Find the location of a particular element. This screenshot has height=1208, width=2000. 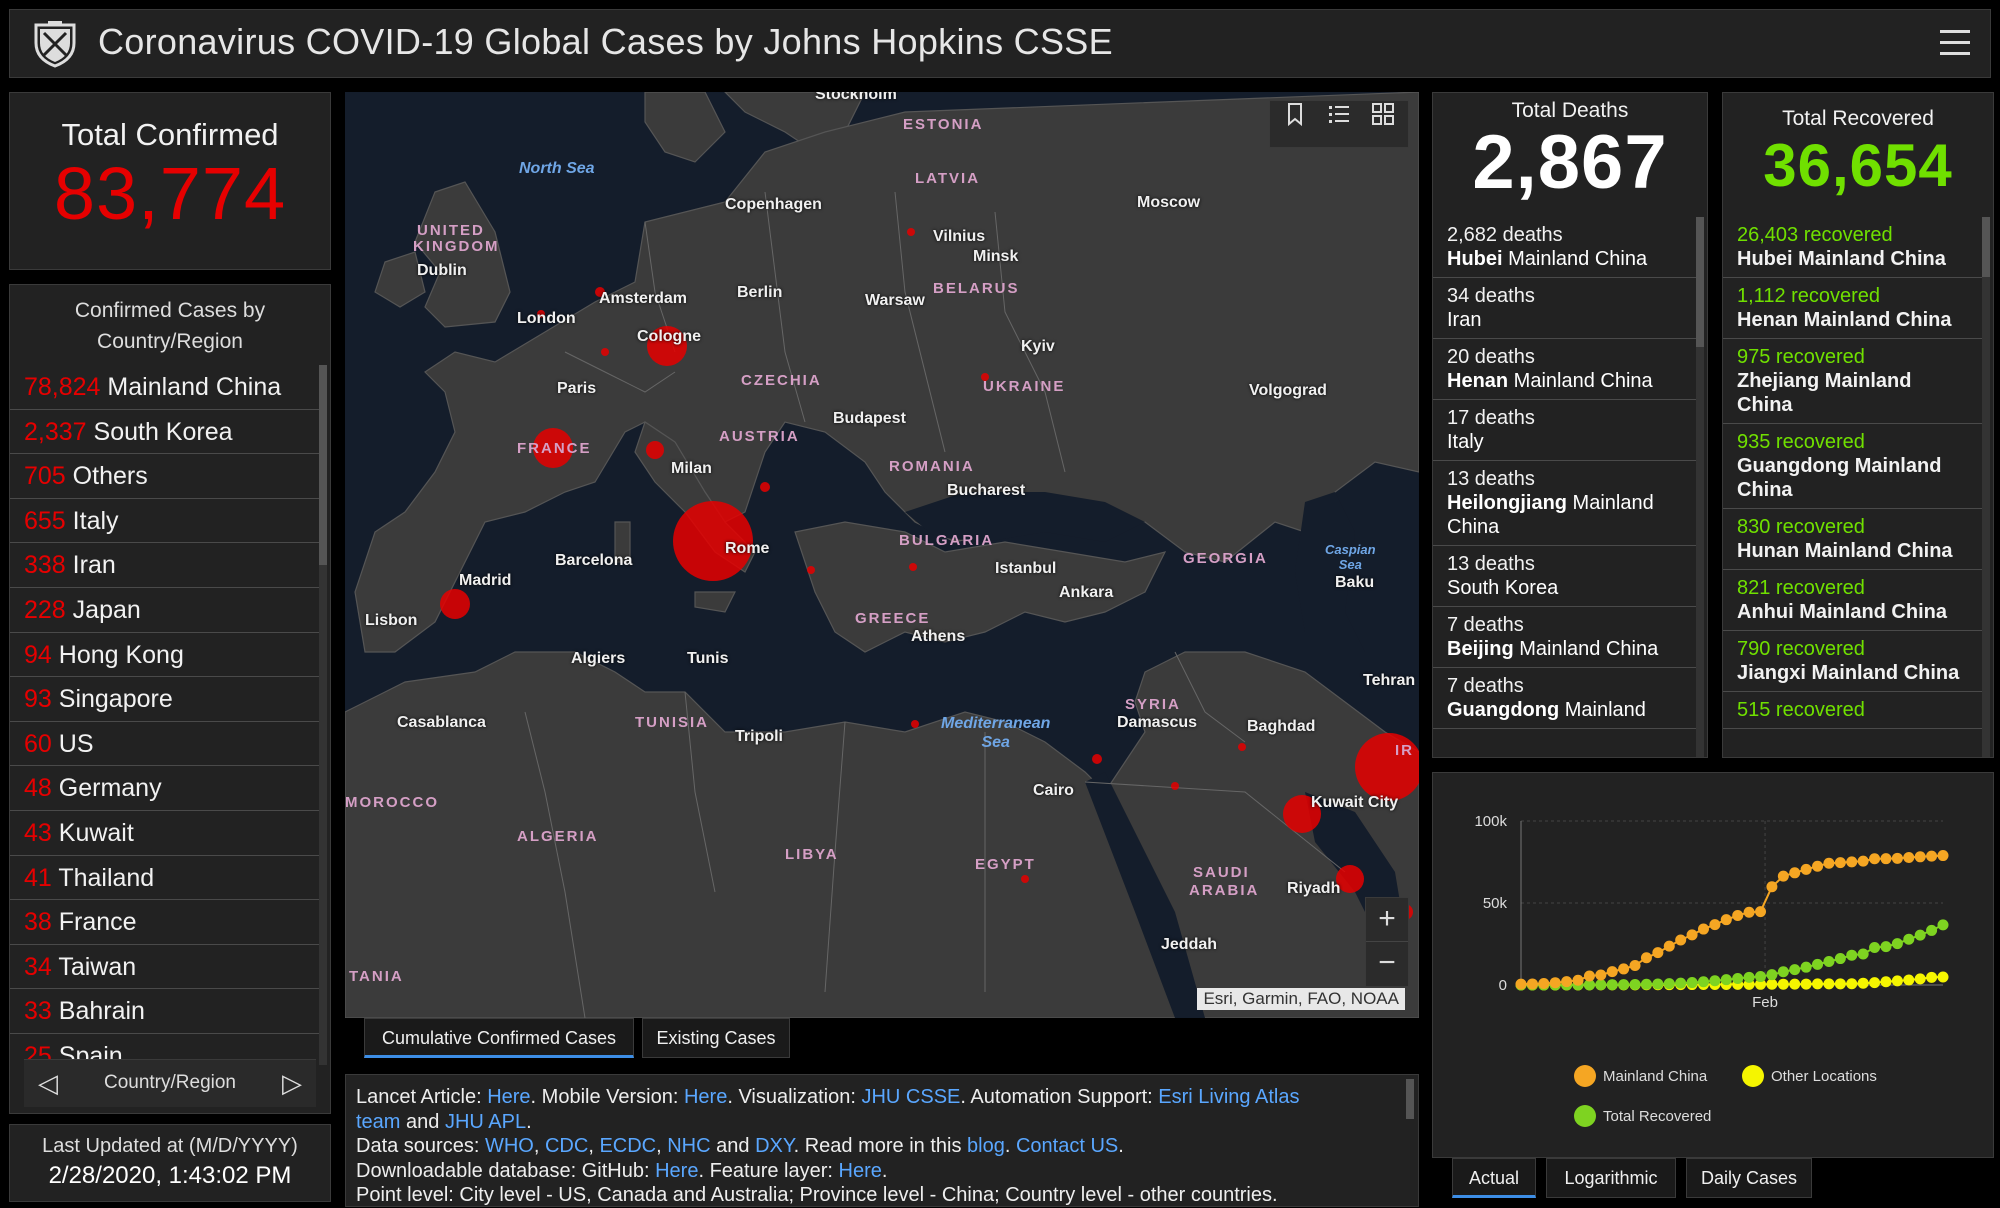

country-list-item: 38 France is located at coordinates (165, 922).